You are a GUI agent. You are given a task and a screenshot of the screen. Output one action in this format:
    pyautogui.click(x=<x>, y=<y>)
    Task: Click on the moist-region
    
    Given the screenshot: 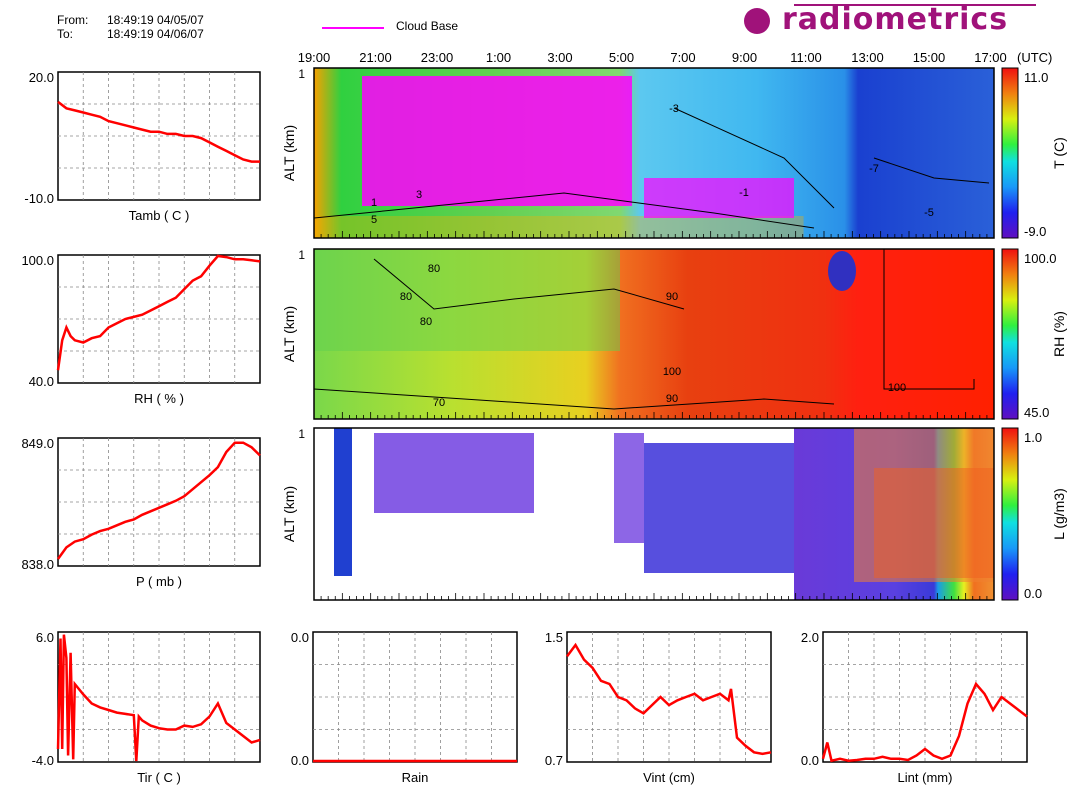 What is the action you would take?
    pyautogui.click(x=467, y=300)
    